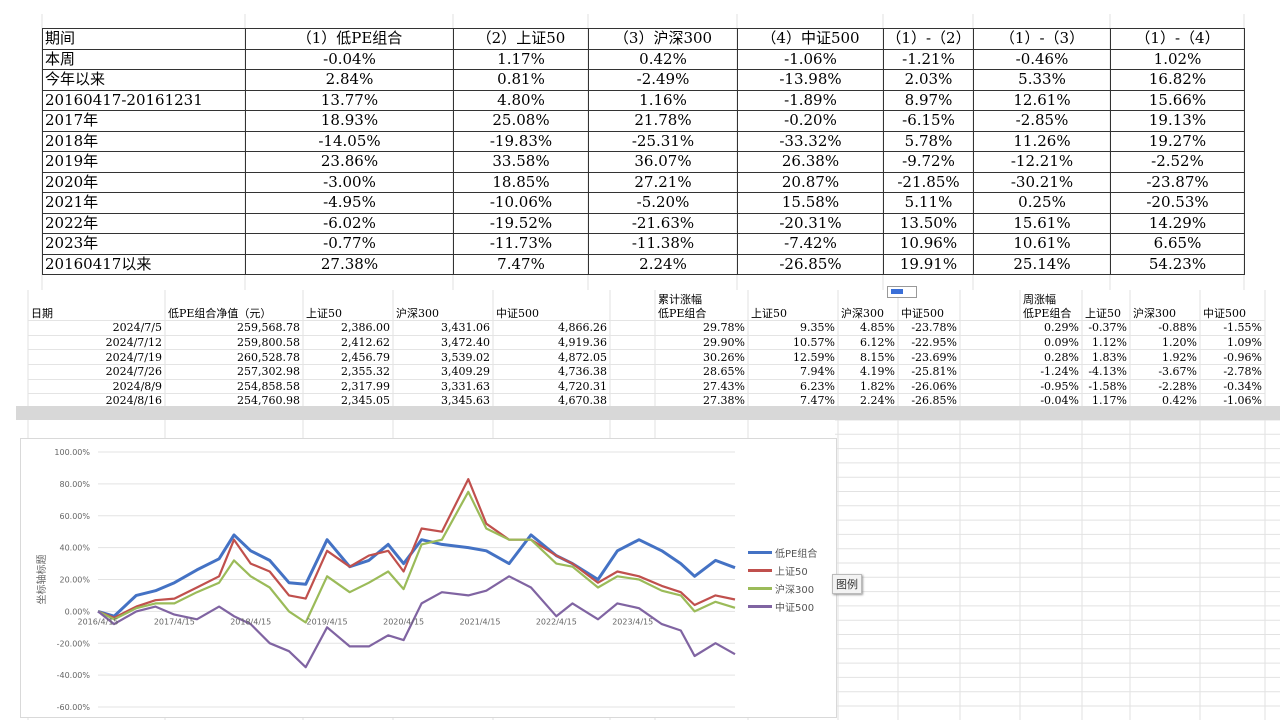 Image resolution: width=1280 pixels, height=721 pixels. I want to click on table-cell: 33.58%, so click(521, 162).